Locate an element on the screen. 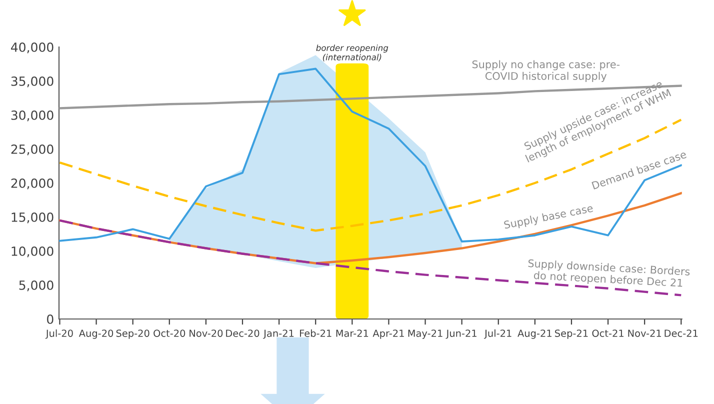 This screenshot has height=404, width=714. x-tick-label: Oct-20 is located at coordinates (170, 333).